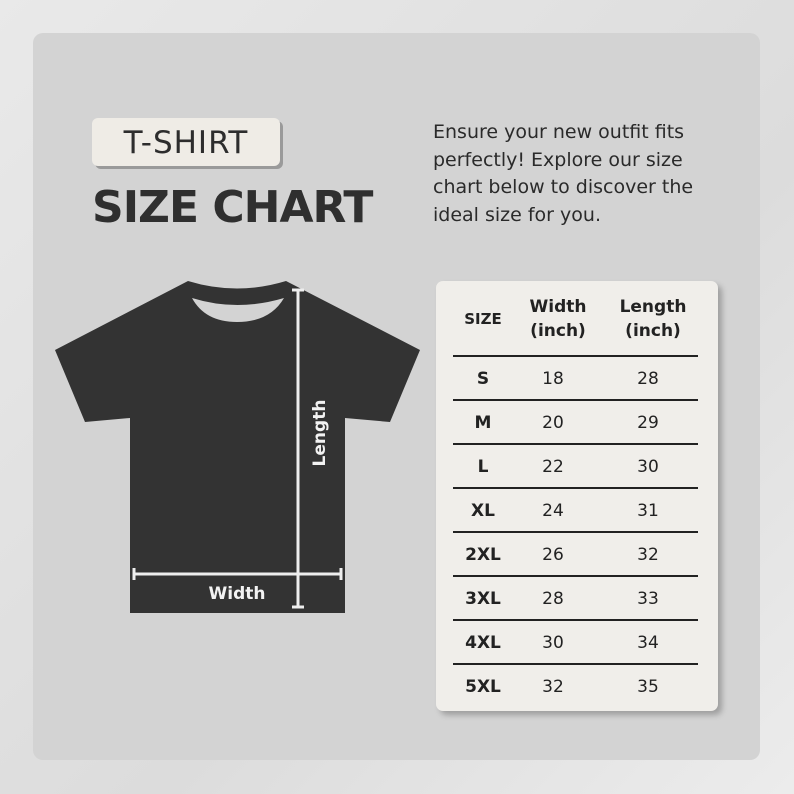  I want to click on cell-width: 24, so click(553, 511).